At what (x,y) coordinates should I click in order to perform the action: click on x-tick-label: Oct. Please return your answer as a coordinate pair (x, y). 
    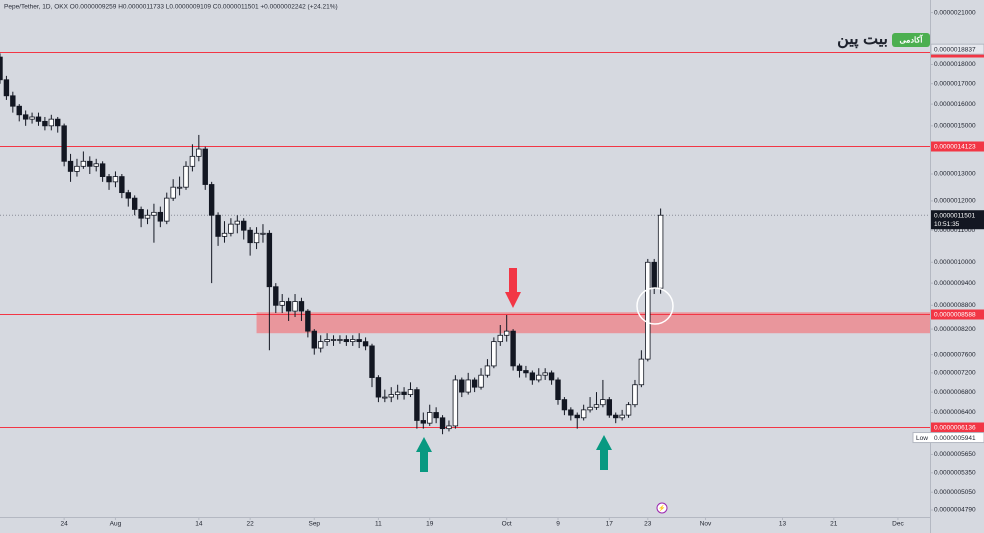
    Looking at the image, I should click on (507, 524).